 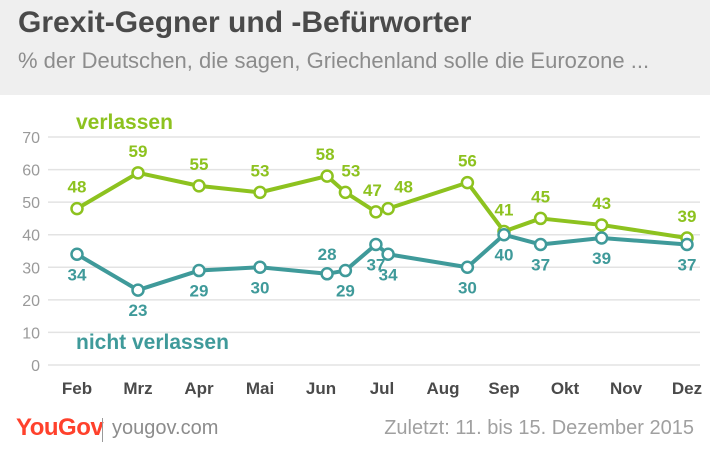 I want to click on data-label: 43, so click(x=601, y=203).